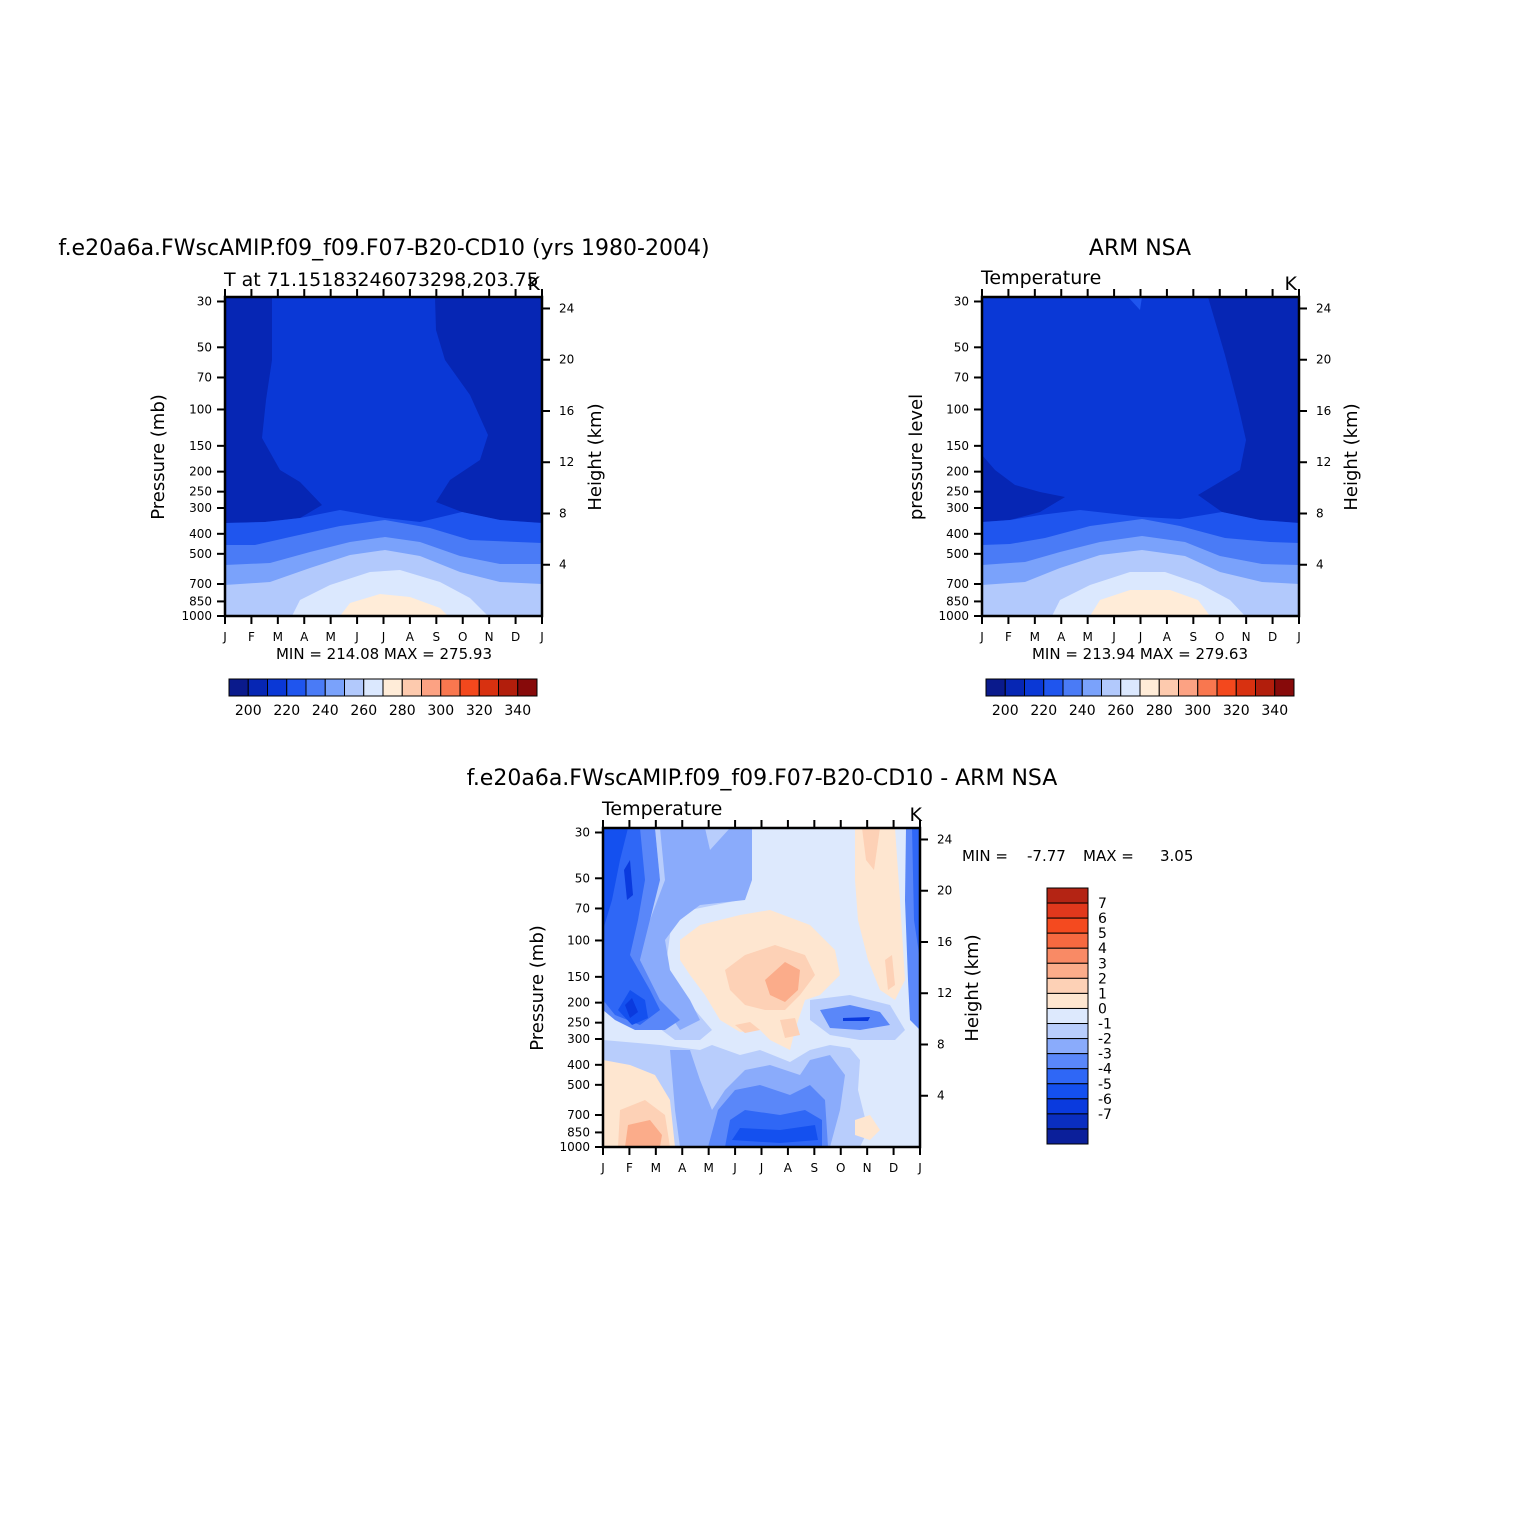 The width and height of the screenshot is (1524, 1524). What do you see at coordinates (1105, 1115) in the screenshot?
I see `colorbar-label: -7` at bounding box center [1105, 1115].